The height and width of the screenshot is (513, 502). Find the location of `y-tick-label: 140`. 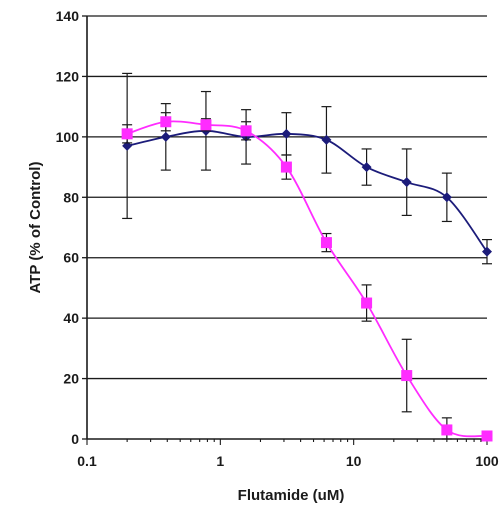

y-tick-label: 140 is located at coordinates (68, 16).